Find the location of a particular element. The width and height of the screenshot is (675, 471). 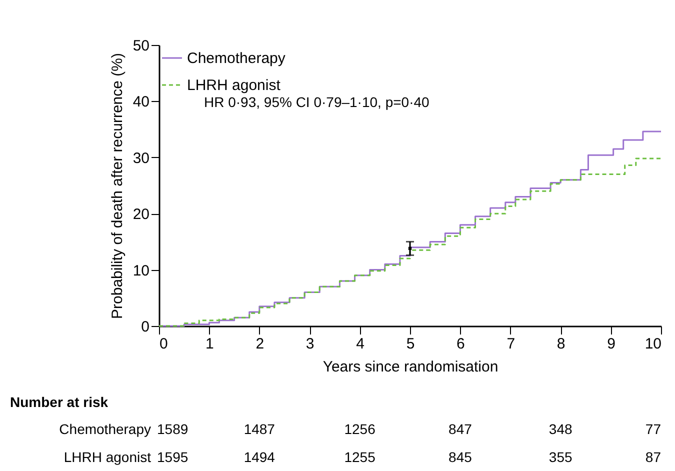

x-tick-label: 10 is located at coordinates (653, 344).